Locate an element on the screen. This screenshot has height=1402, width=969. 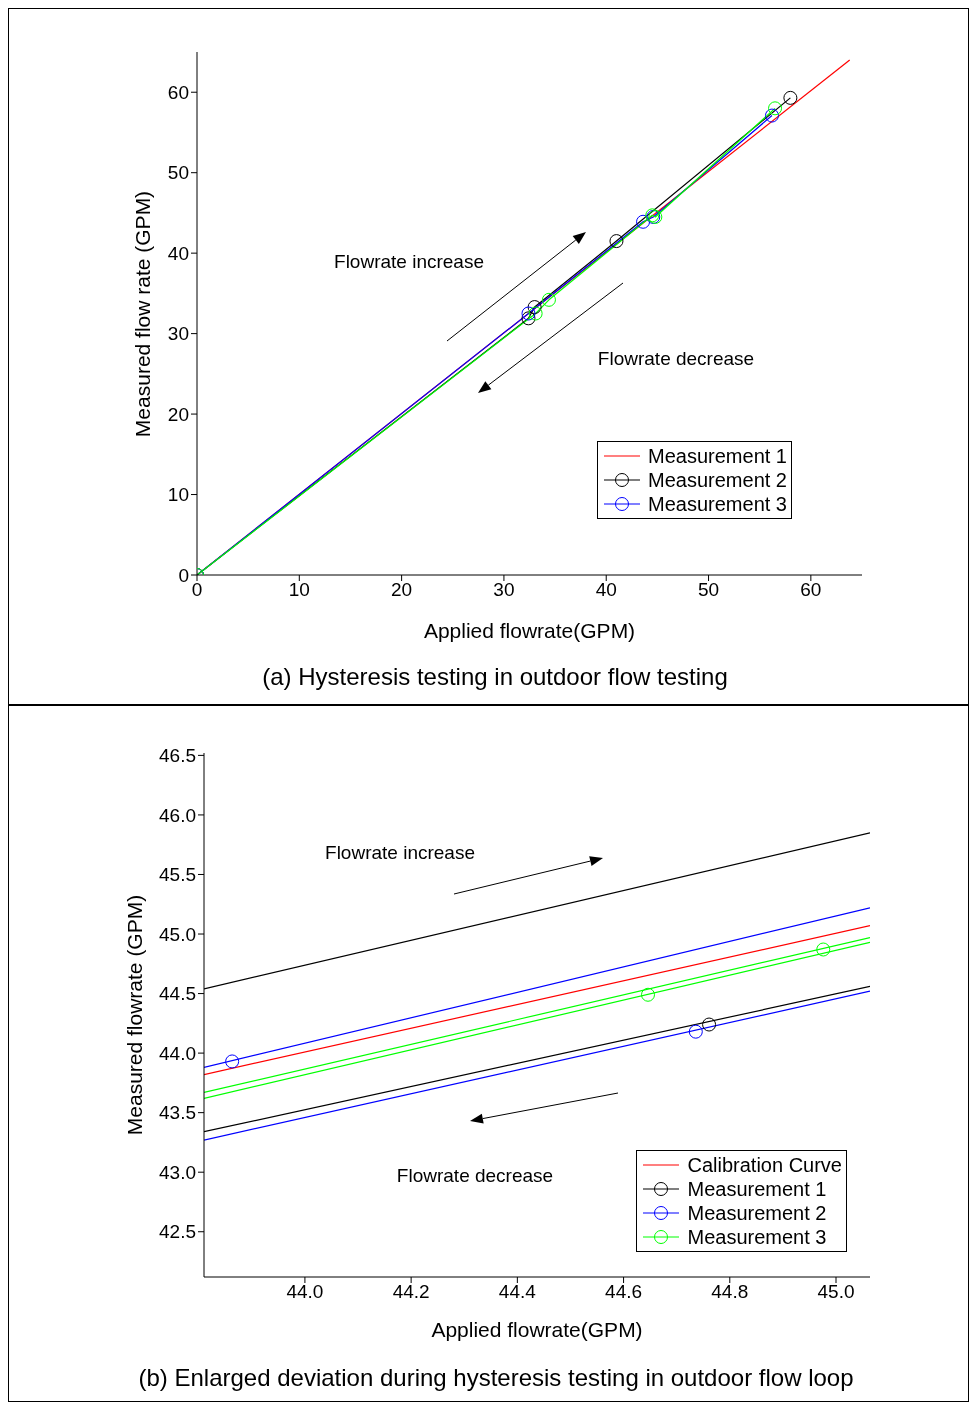
y-tick-label: 10 is located at coordinates (178, 495).